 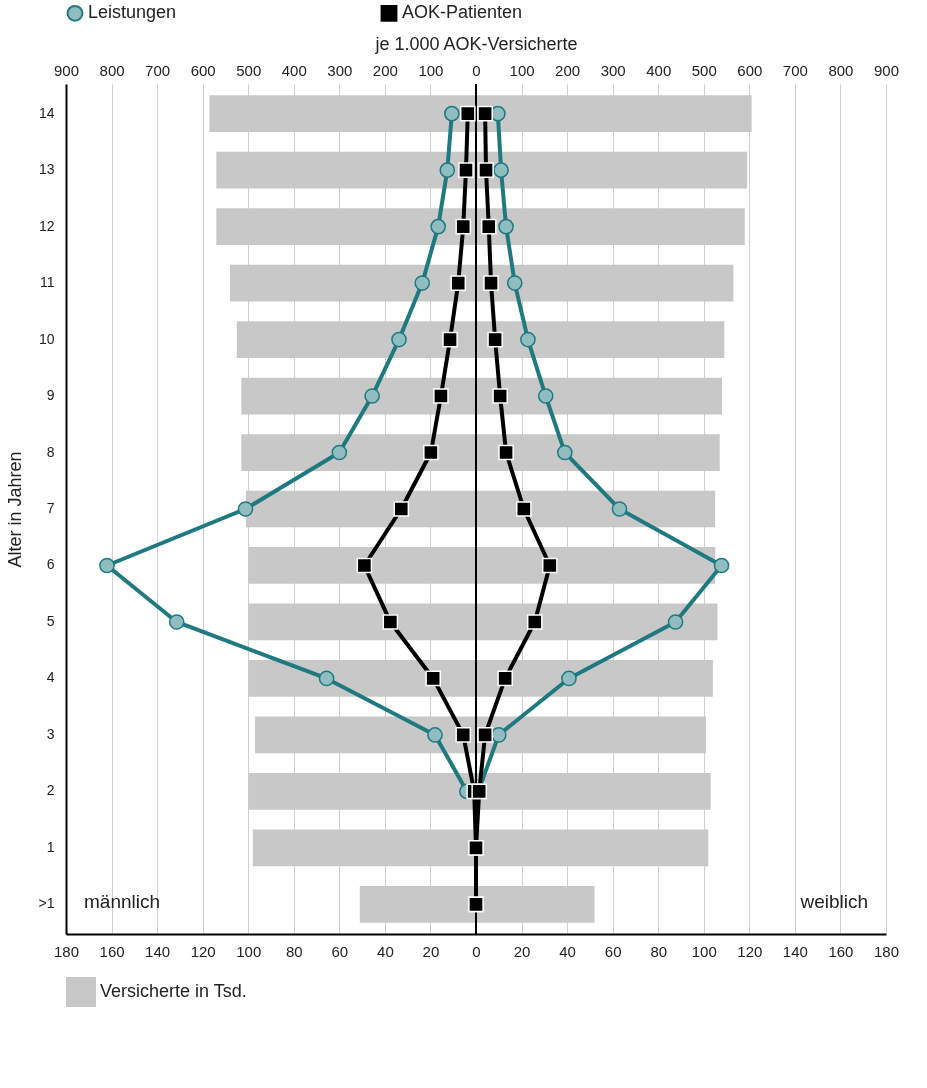 I want to click on y-tick-label: 8, so click(x=50, y=451).